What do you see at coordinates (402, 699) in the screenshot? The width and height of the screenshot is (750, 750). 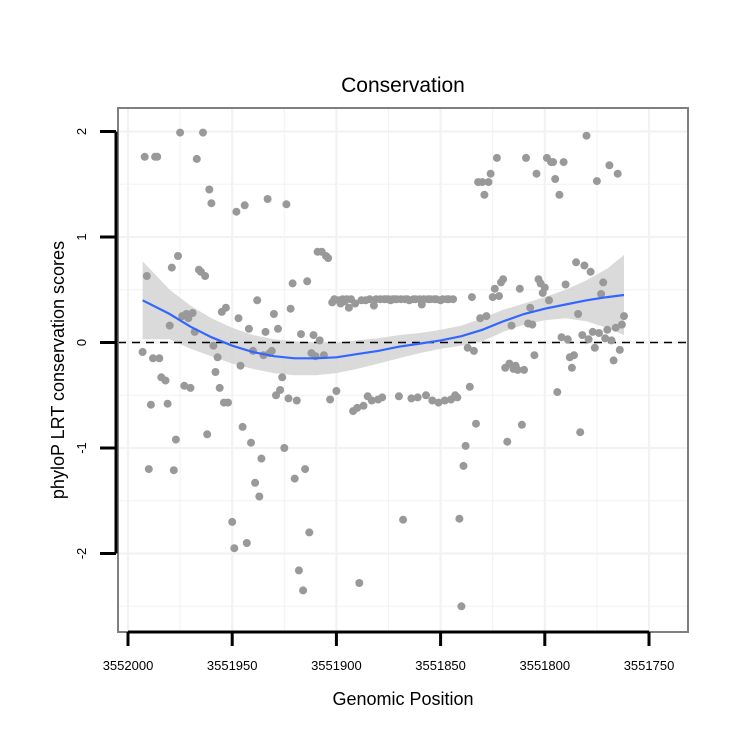 I see `x-axis-title: Genomic Position` at bounding box center [402, 699].